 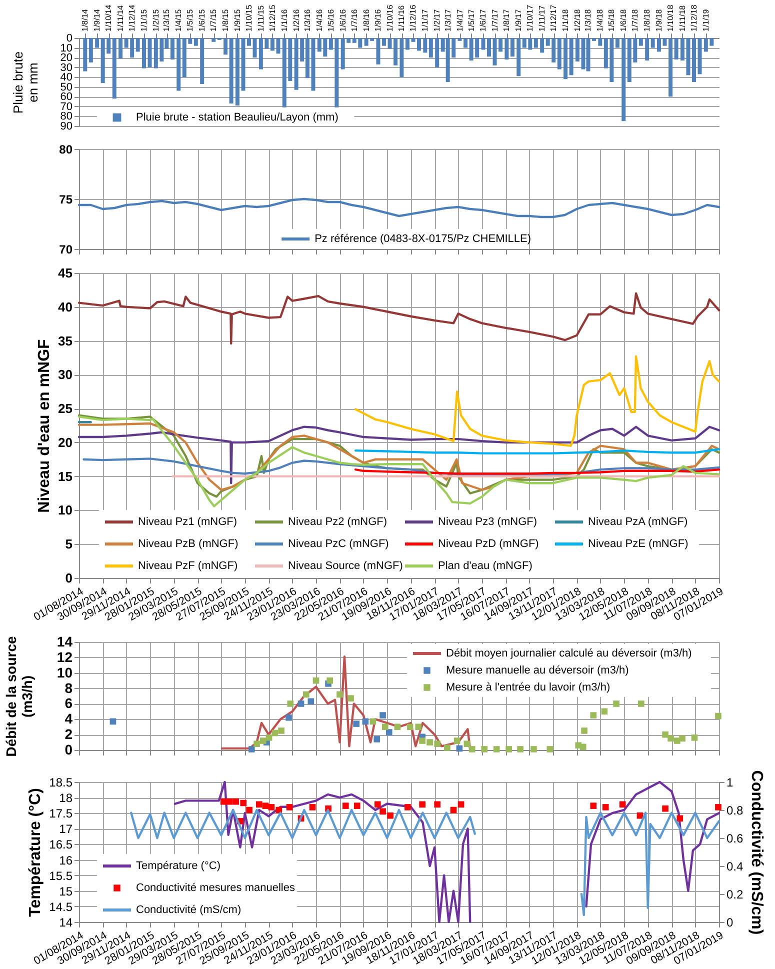 What do you see at coordinates (66, 87) in the screenshot?
I see `y-tick-label: 50` at bounding box center [66, 87].